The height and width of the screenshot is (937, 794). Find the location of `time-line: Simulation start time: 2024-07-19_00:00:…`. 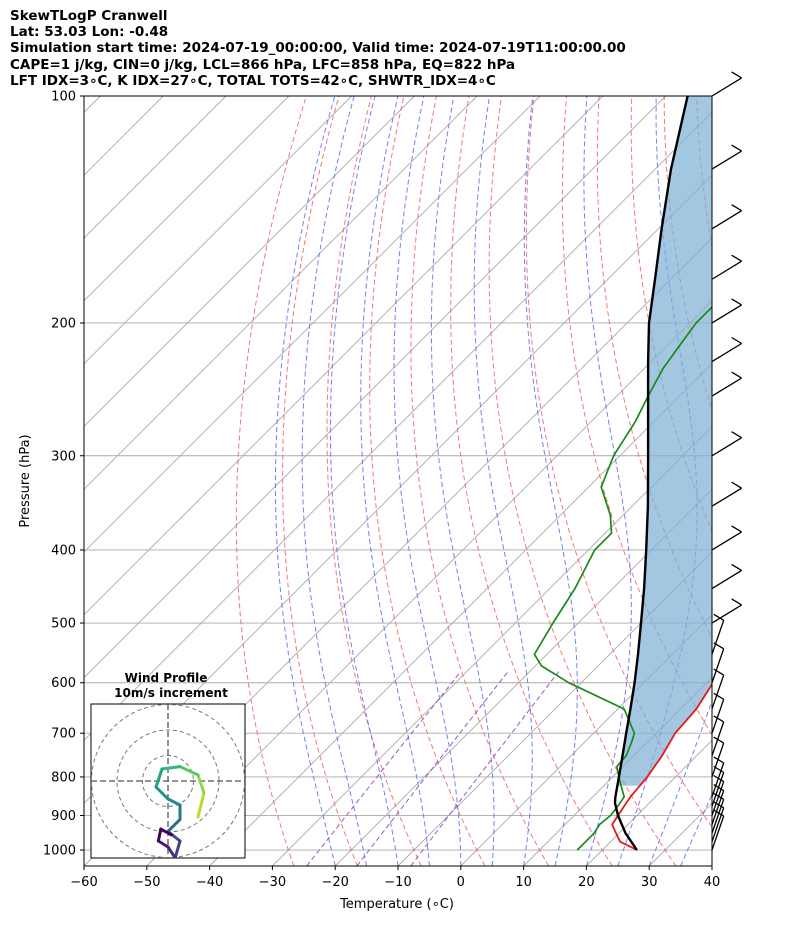

time-line: Simulation start time: 2024-07-19_00:00:… is located at coordinates (318, 48).